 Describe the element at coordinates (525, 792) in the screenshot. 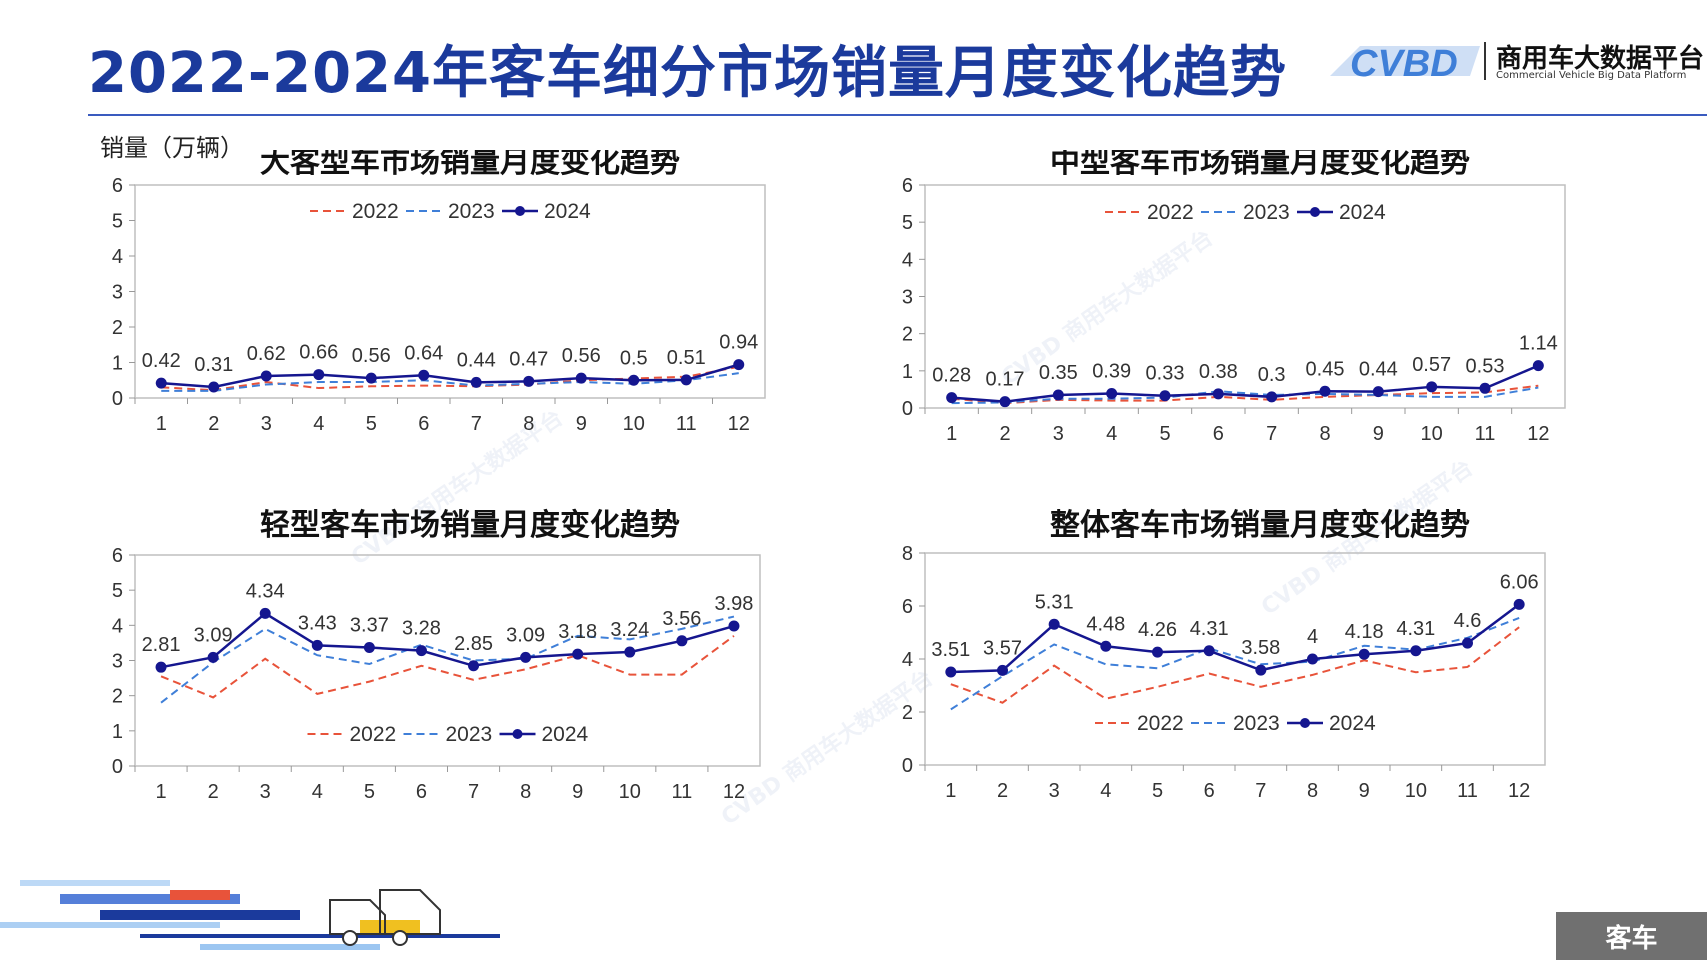

I see `x-tick-label: 8` at that location.